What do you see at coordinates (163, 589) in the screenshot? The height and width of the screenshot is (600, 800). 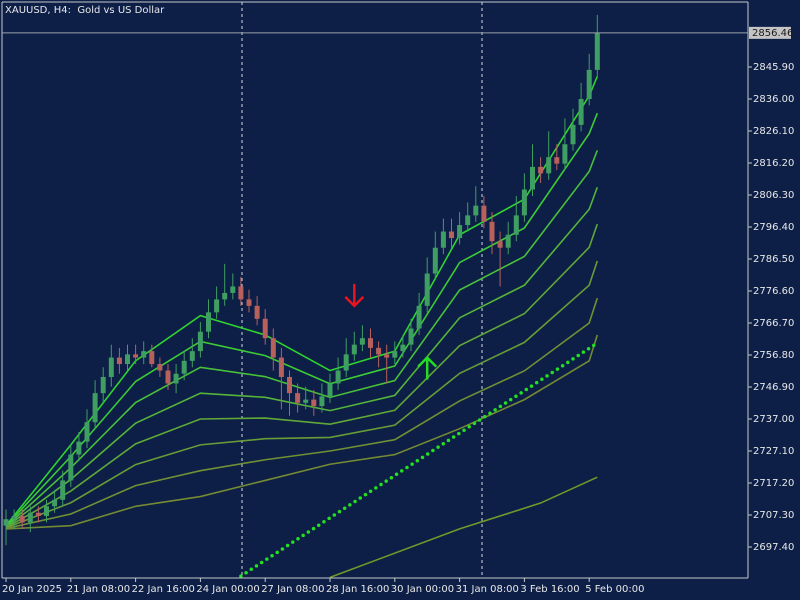 I see `x-tick-label: 22 Jan 16:00` at bounding box center [163, 589].